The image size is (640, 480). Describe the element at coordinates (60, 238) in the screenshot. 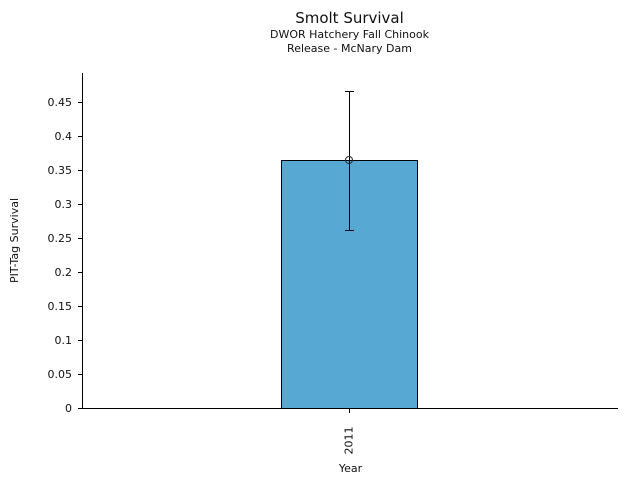

I see `y-tick-label: 0.25` at that location.